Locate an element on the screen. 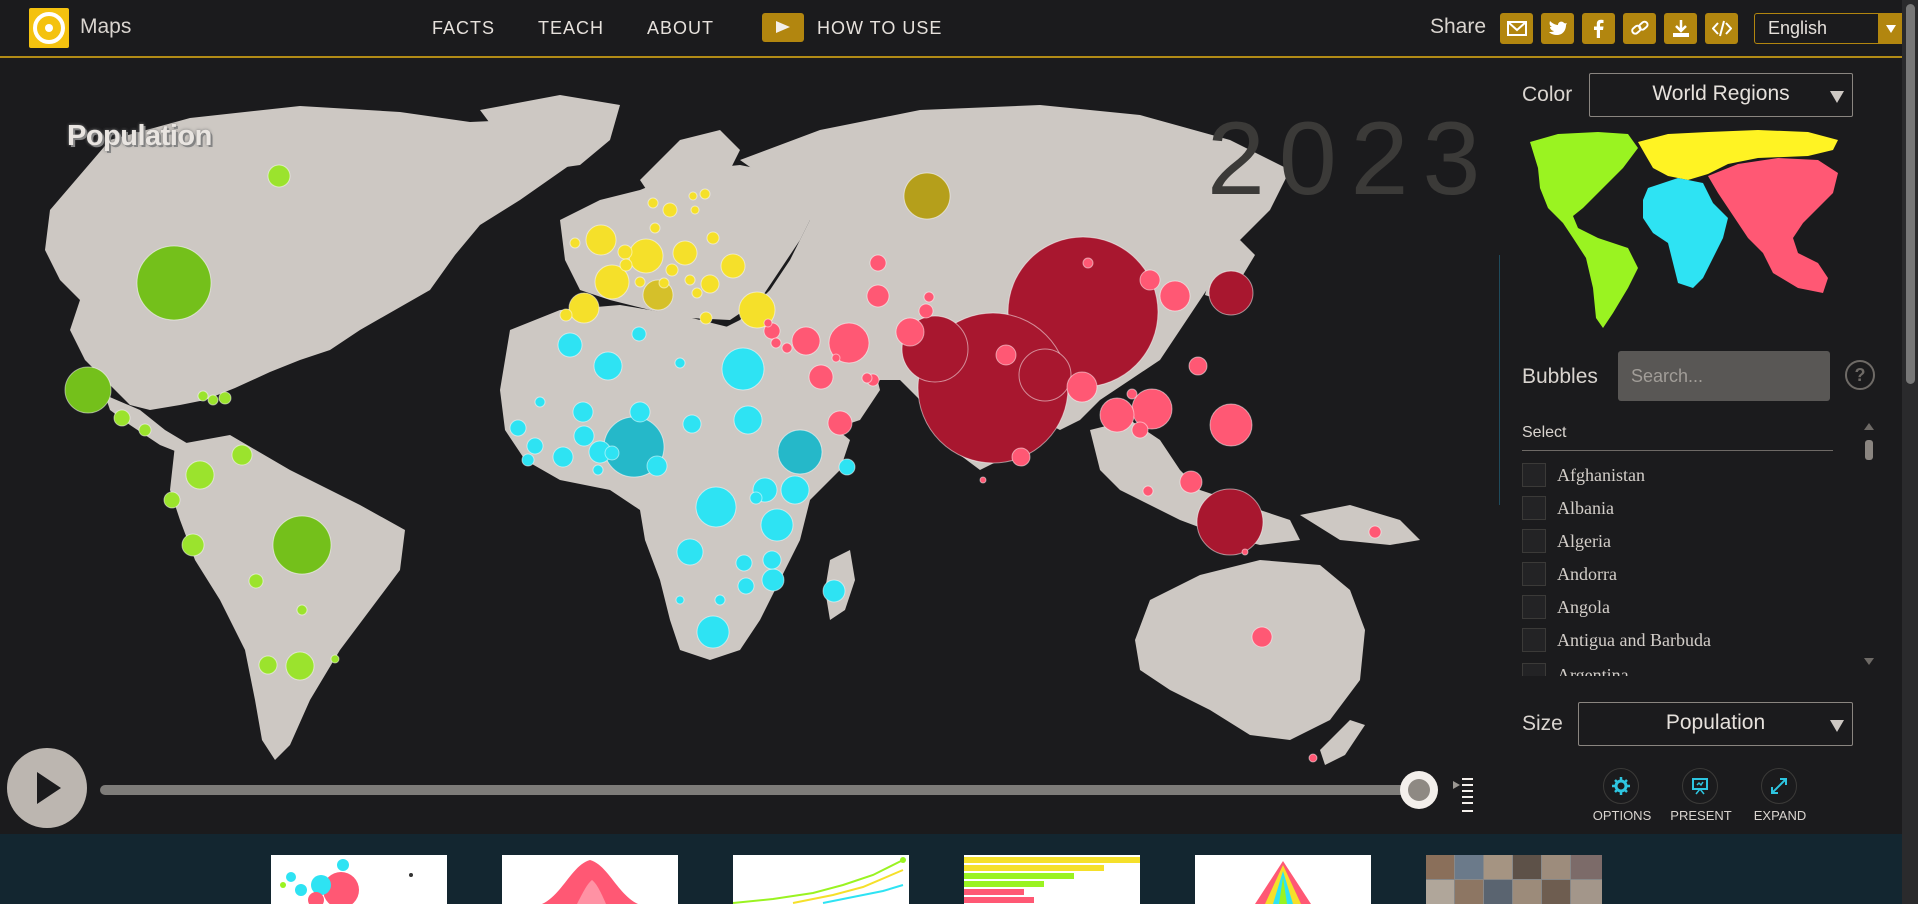 The height and width of the screenshot is (904, 1918). world-regions-legend-map is located at coordinates (1688, 228).